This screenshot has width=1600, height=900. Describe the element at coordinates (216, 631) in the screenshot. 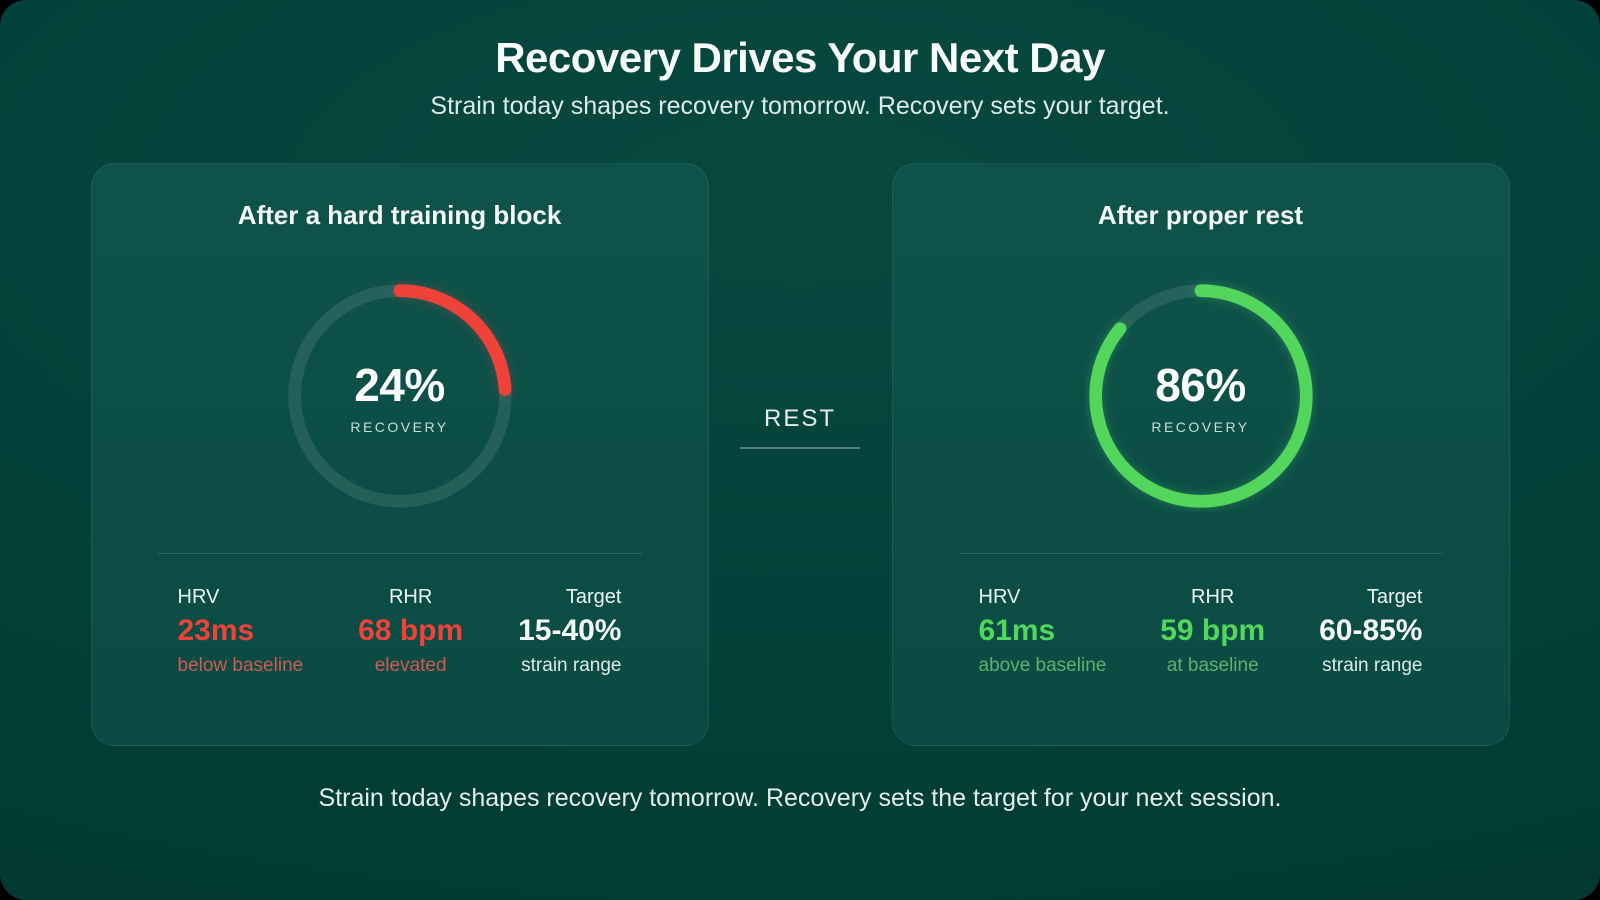

I see `stat-value: 23ms` at that location.